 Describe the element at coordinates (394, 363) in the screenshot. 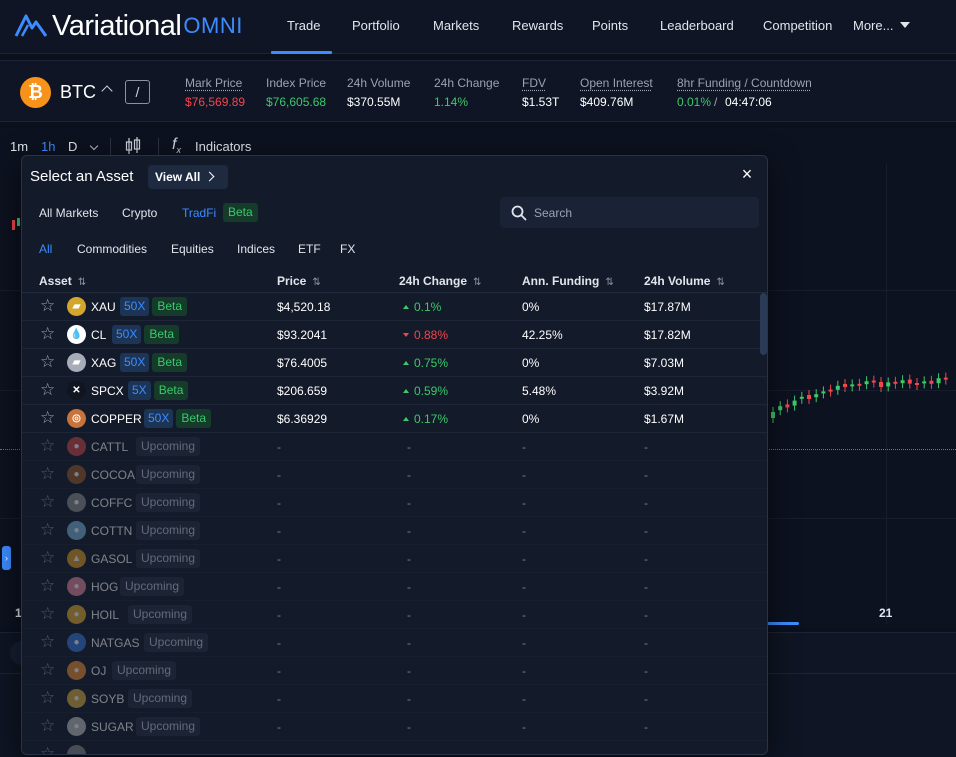

I see `table-row: ☆ ▰ XAG 50X Beta $76.4005 0.75% 0% $7.03M` at that location.